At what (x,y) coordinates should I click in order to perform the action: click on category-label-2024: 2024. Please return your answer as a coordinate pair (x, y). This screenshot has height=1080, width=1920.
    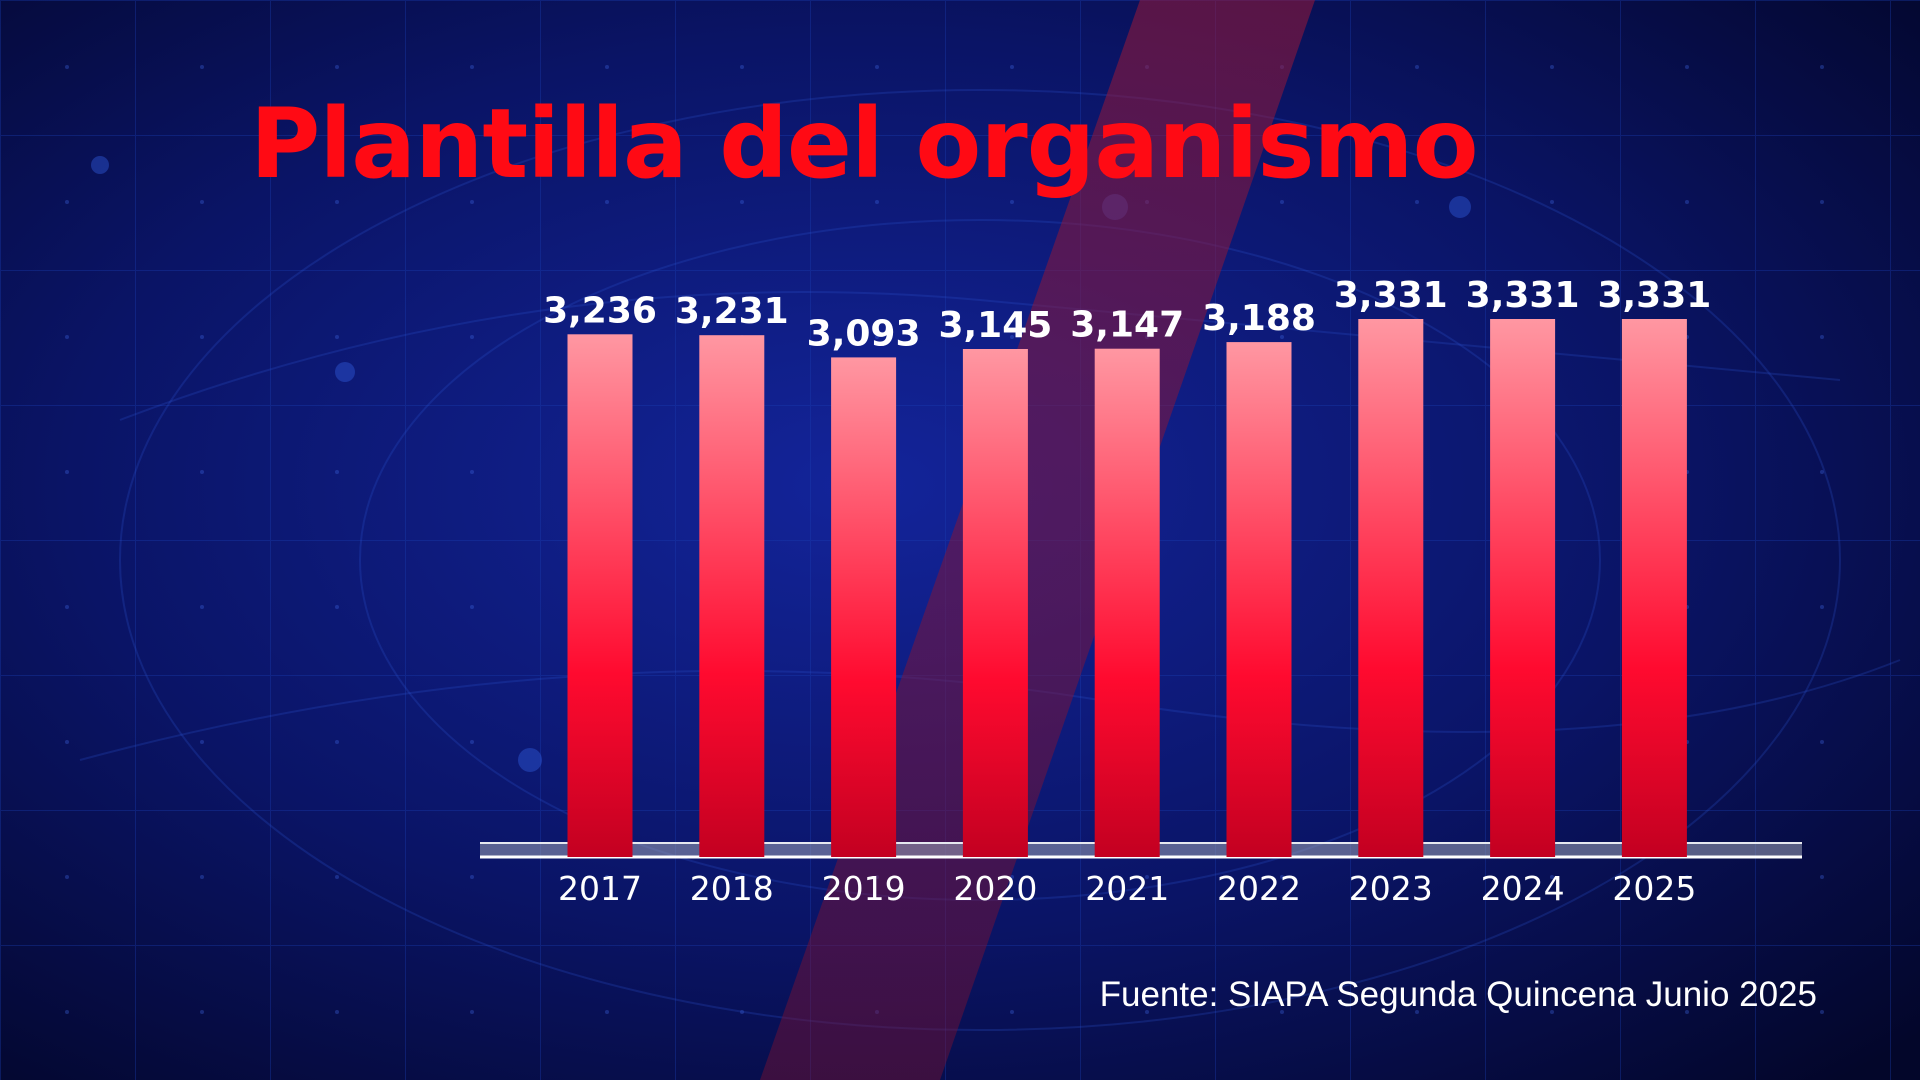
    Looking at the image, I should click on (1523, 888).